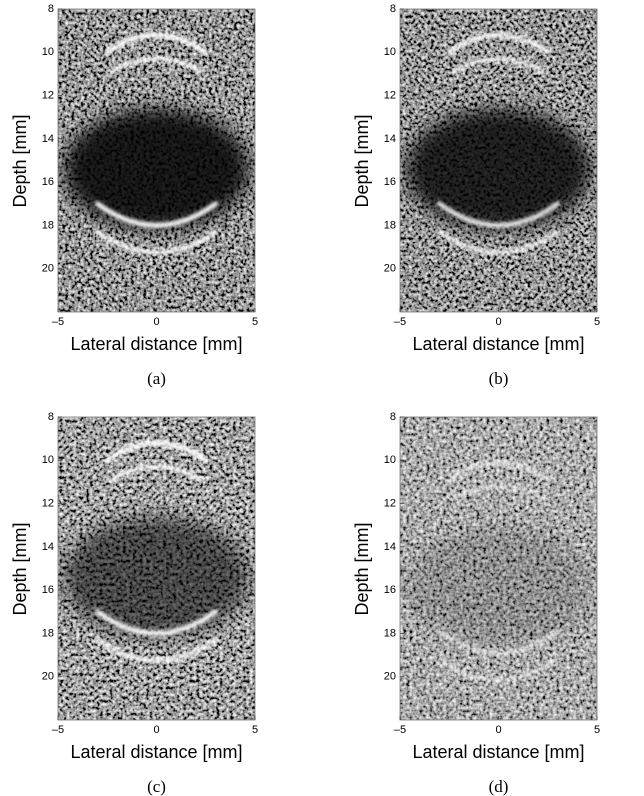 The image size is (644, 796). What do you see at coordinates (156, 378) in the screenshot?
I see `caption: (a)` at bounding box center [156, 378].